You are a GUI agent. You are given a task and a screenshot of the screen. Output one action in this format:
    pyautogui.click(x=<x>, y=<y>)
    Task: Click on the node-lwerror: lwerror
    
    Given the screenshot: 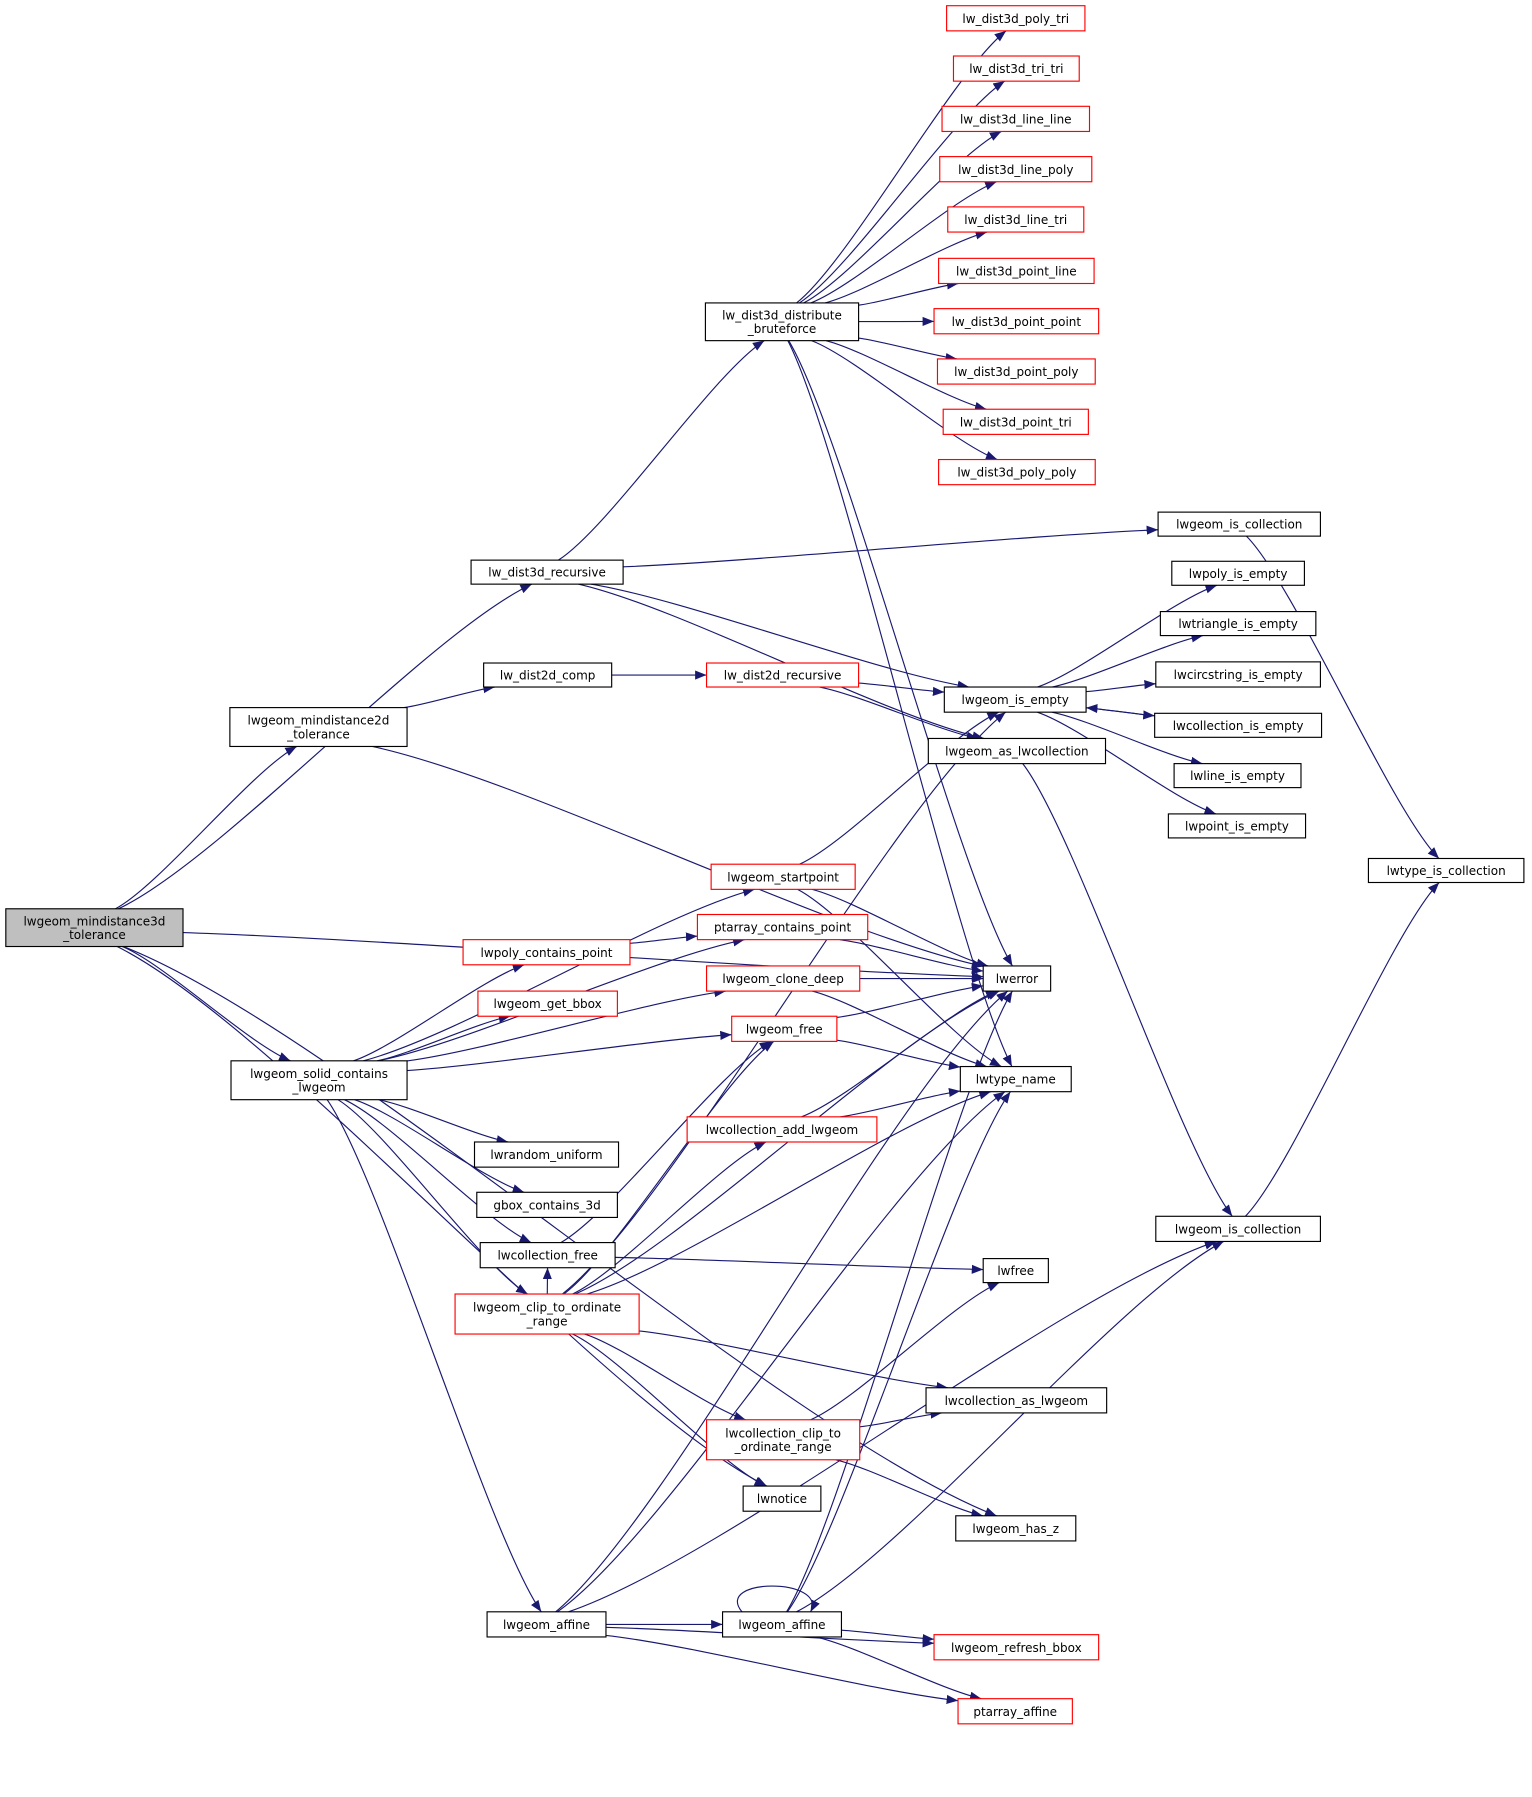 What is the action you would take?
    pyautogui.click(x=1017, y=978)
    